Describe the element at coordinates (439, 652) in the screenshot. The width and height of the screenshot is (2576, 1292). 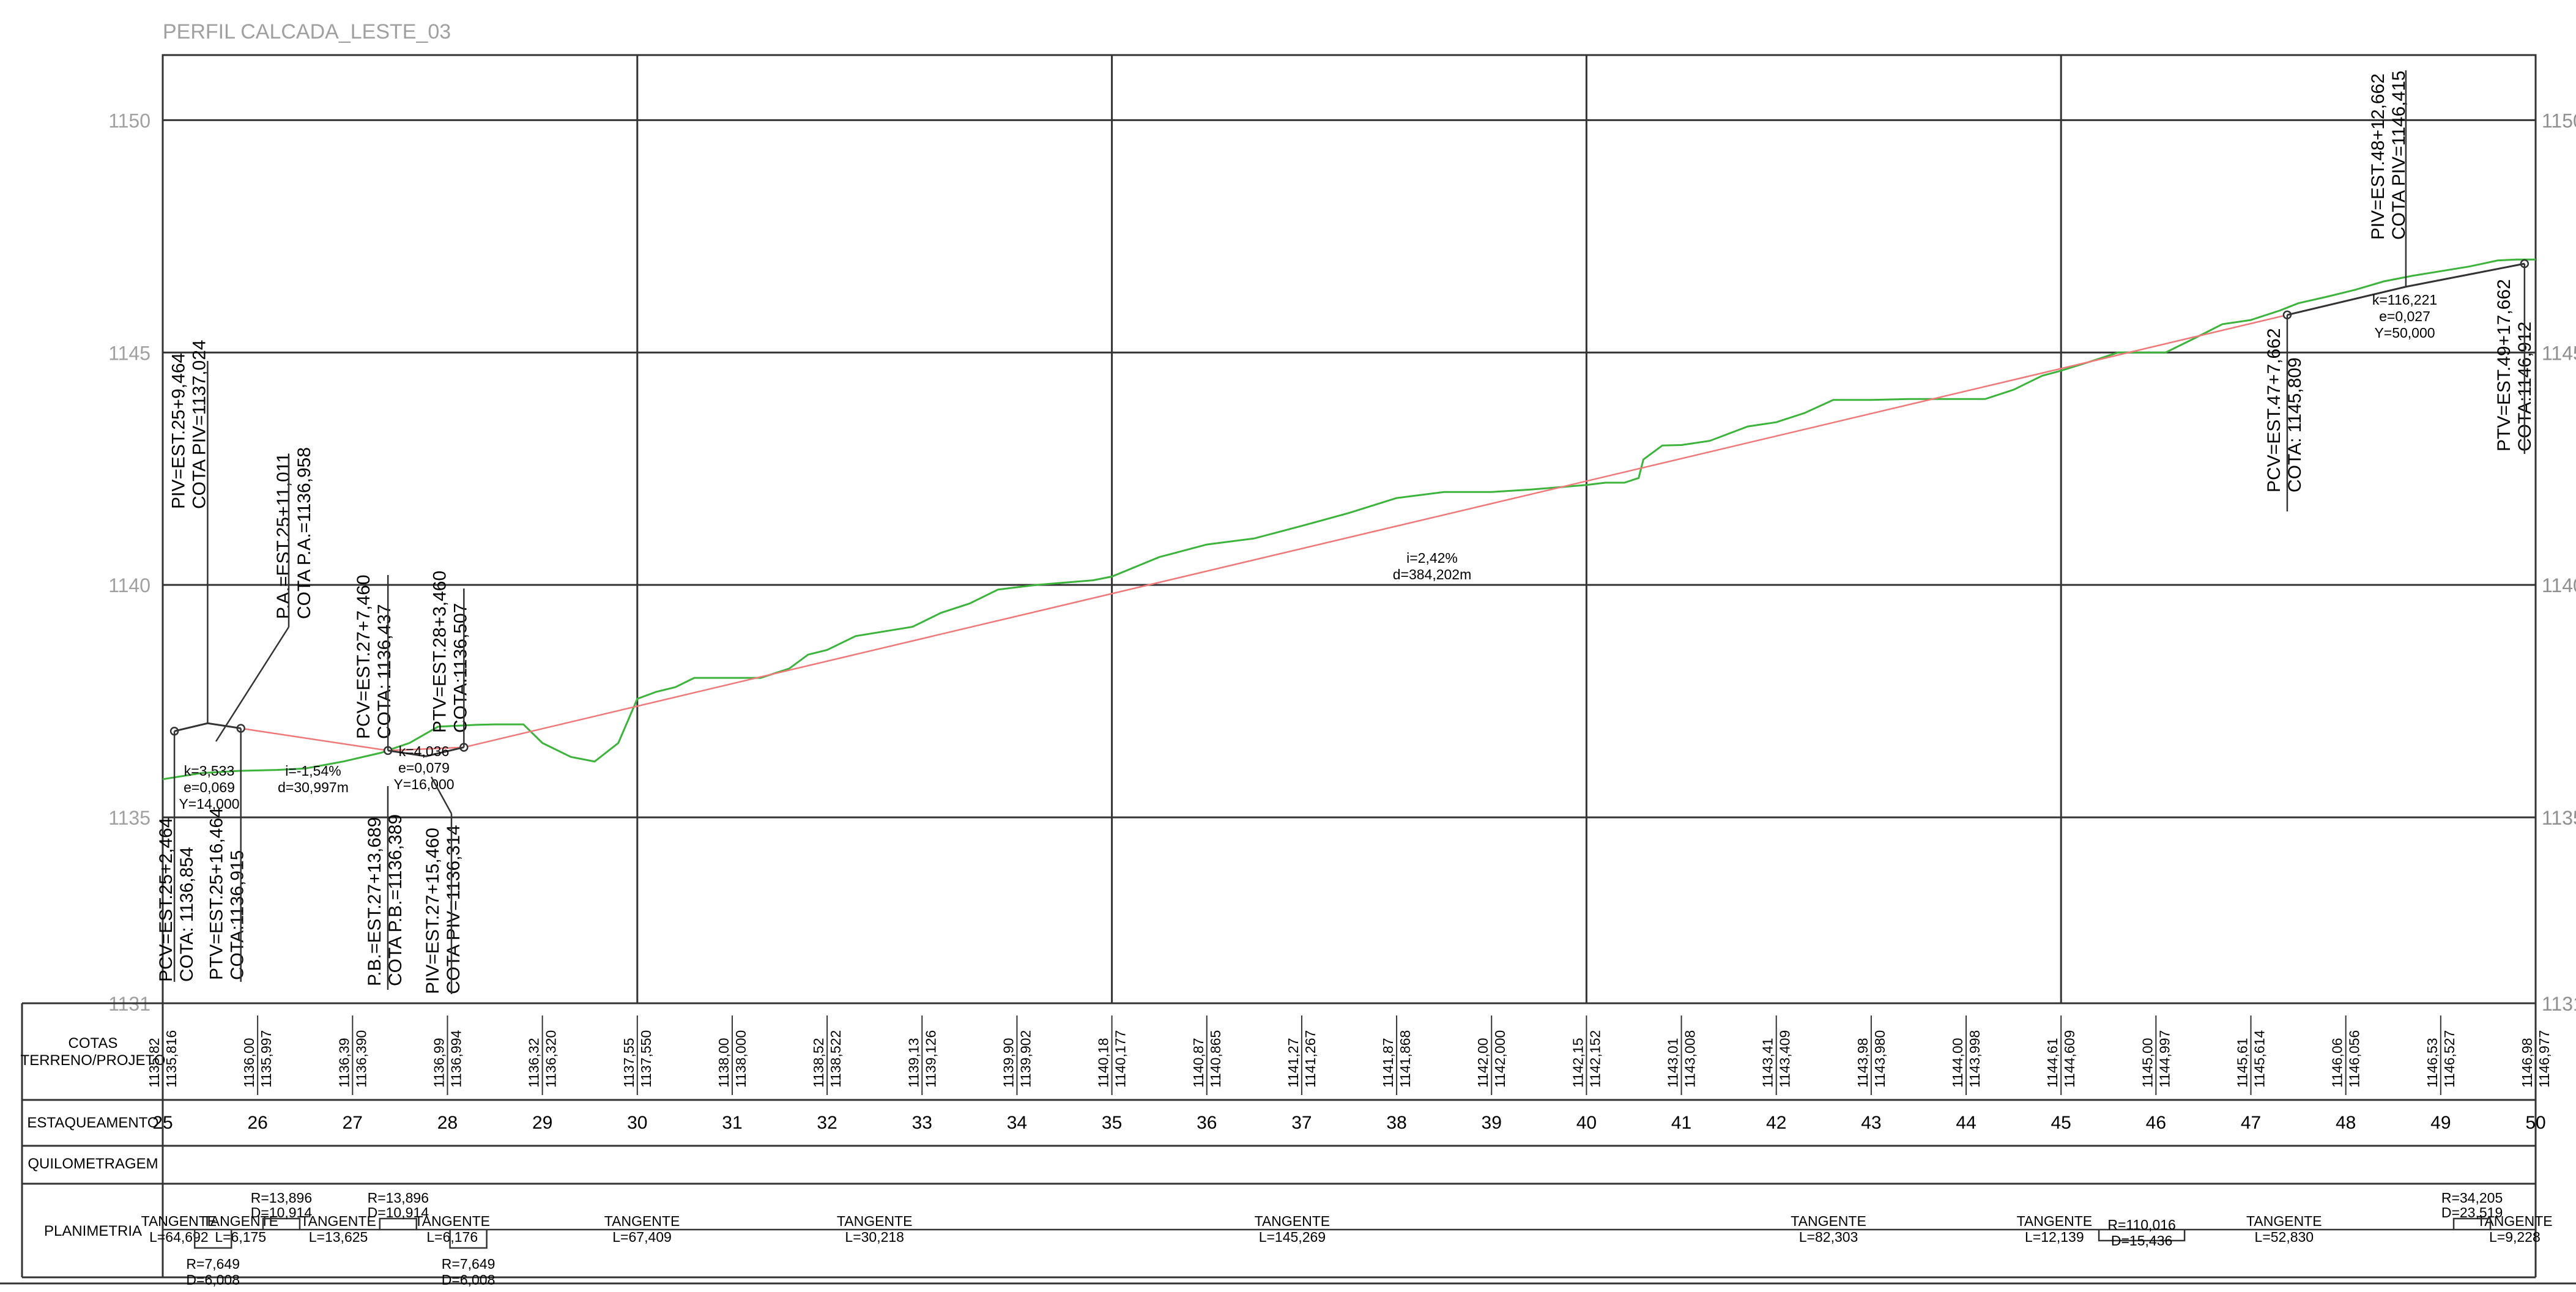
I see `ptv-2-label-text: PTV=EST.28+3,460` at that location.